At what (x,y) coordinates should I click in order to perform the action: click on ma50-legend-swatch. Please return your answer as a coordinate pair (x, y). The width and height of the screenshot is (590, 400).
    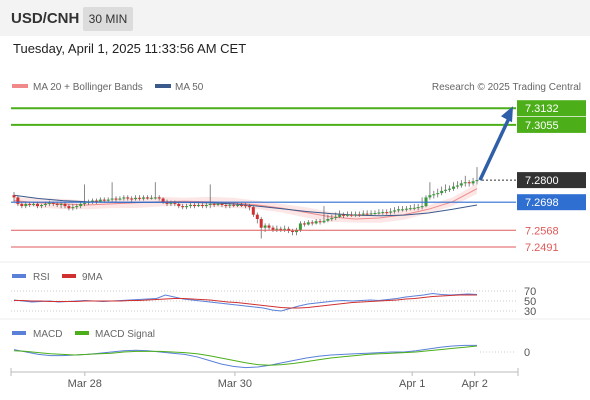
    Looking at the image, I should click on (163, 86).